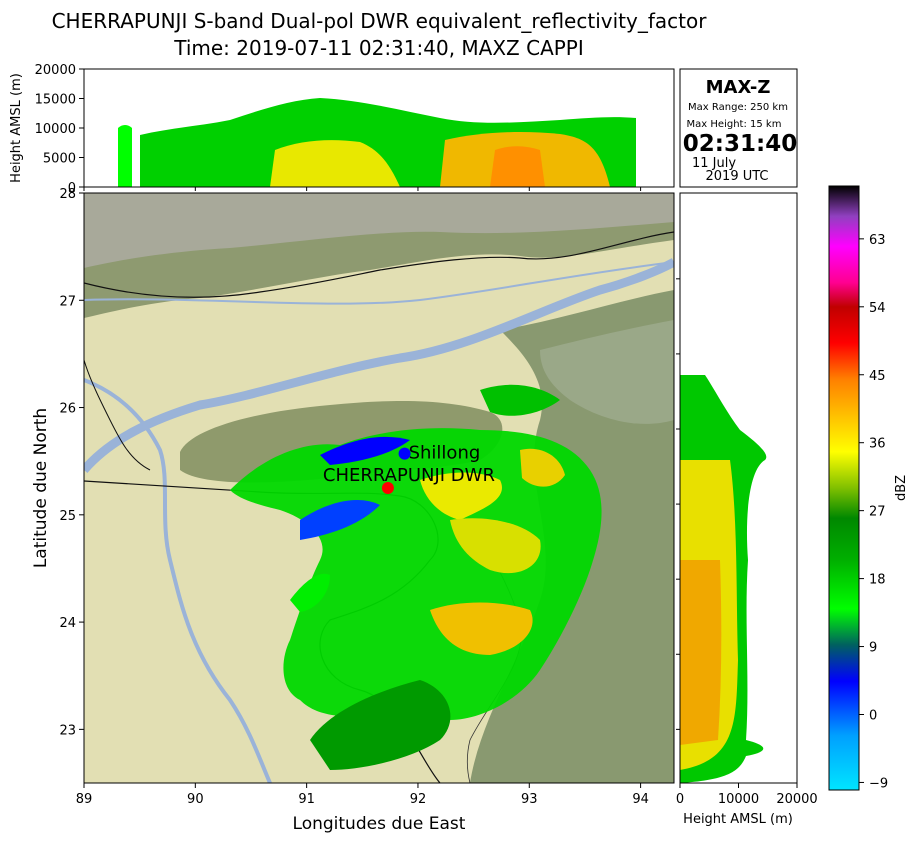 This screenshot has height=841, width=918. Describe the element at coordinates (55, 129) in the screenshot. I see `top-y-tick-label: 10000` at that location.